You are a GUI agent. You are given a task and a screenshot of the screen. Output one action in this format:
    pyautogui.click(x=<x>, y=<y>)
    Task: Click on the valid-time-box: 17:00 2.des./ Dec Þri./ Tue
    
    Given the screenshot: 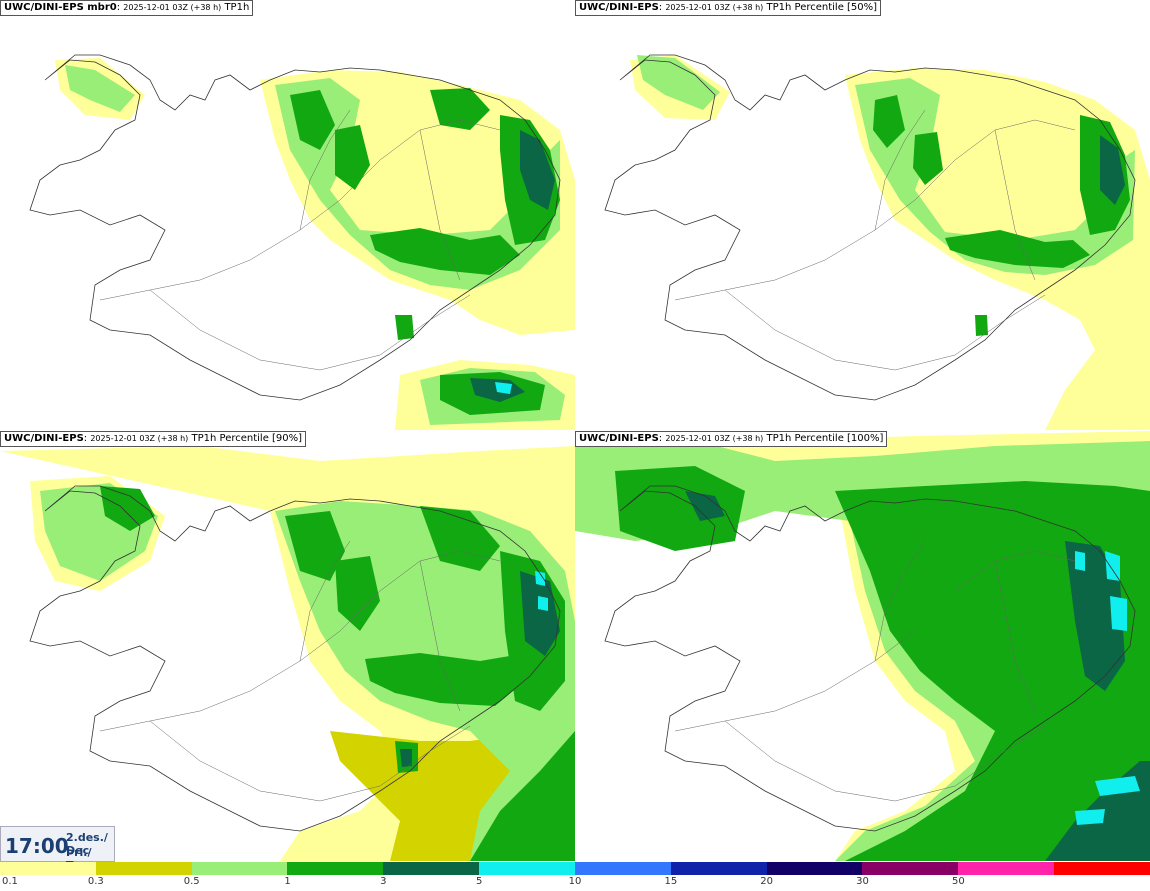 What is the action you would take?
    pyautogui.click(x=57, y=849)
    